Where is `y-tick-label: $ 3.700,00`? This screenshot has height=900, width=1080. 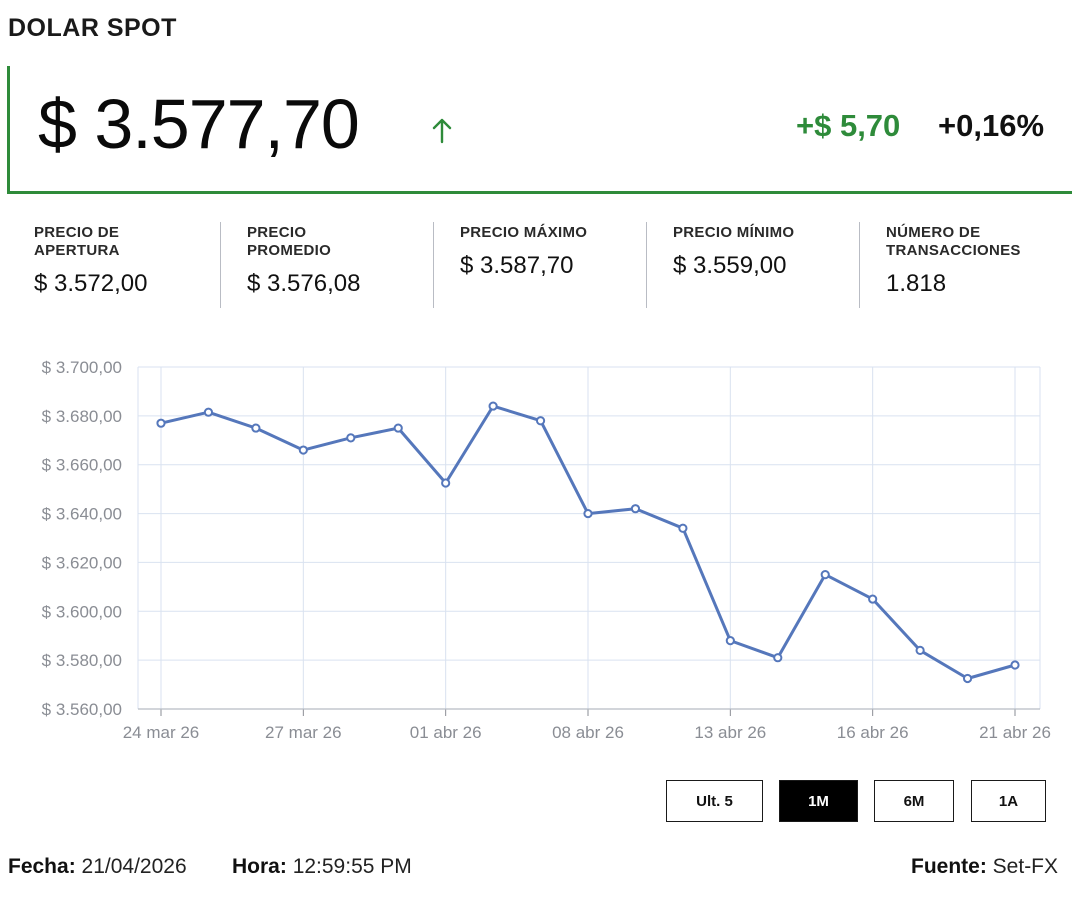 y-tick-label: $ 3.700,00 is located at coordinates (82, 367).